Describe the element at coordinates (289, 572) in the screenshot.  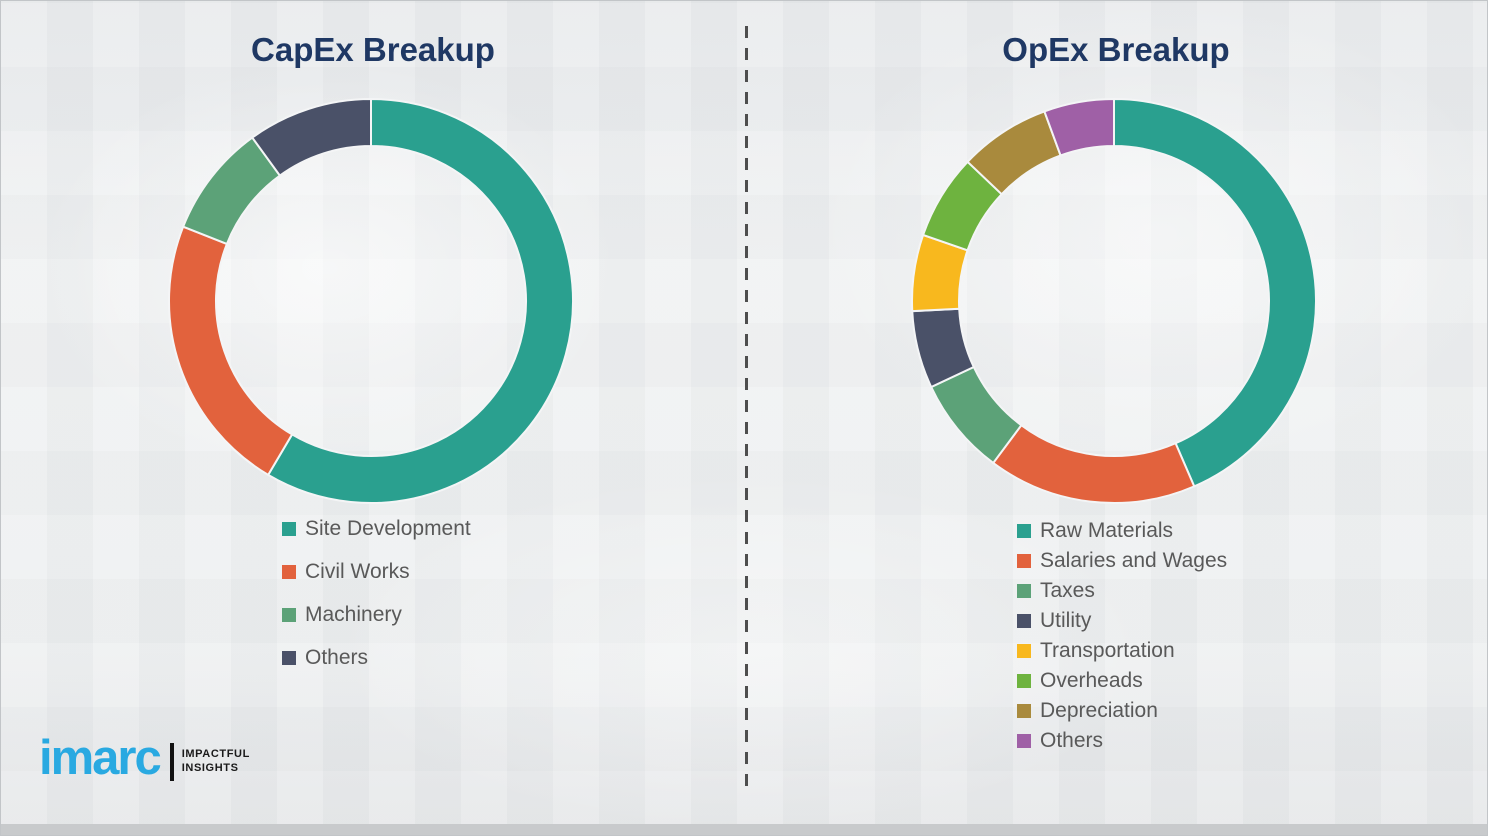
I see `legend-swatch-civil-works` at that location.